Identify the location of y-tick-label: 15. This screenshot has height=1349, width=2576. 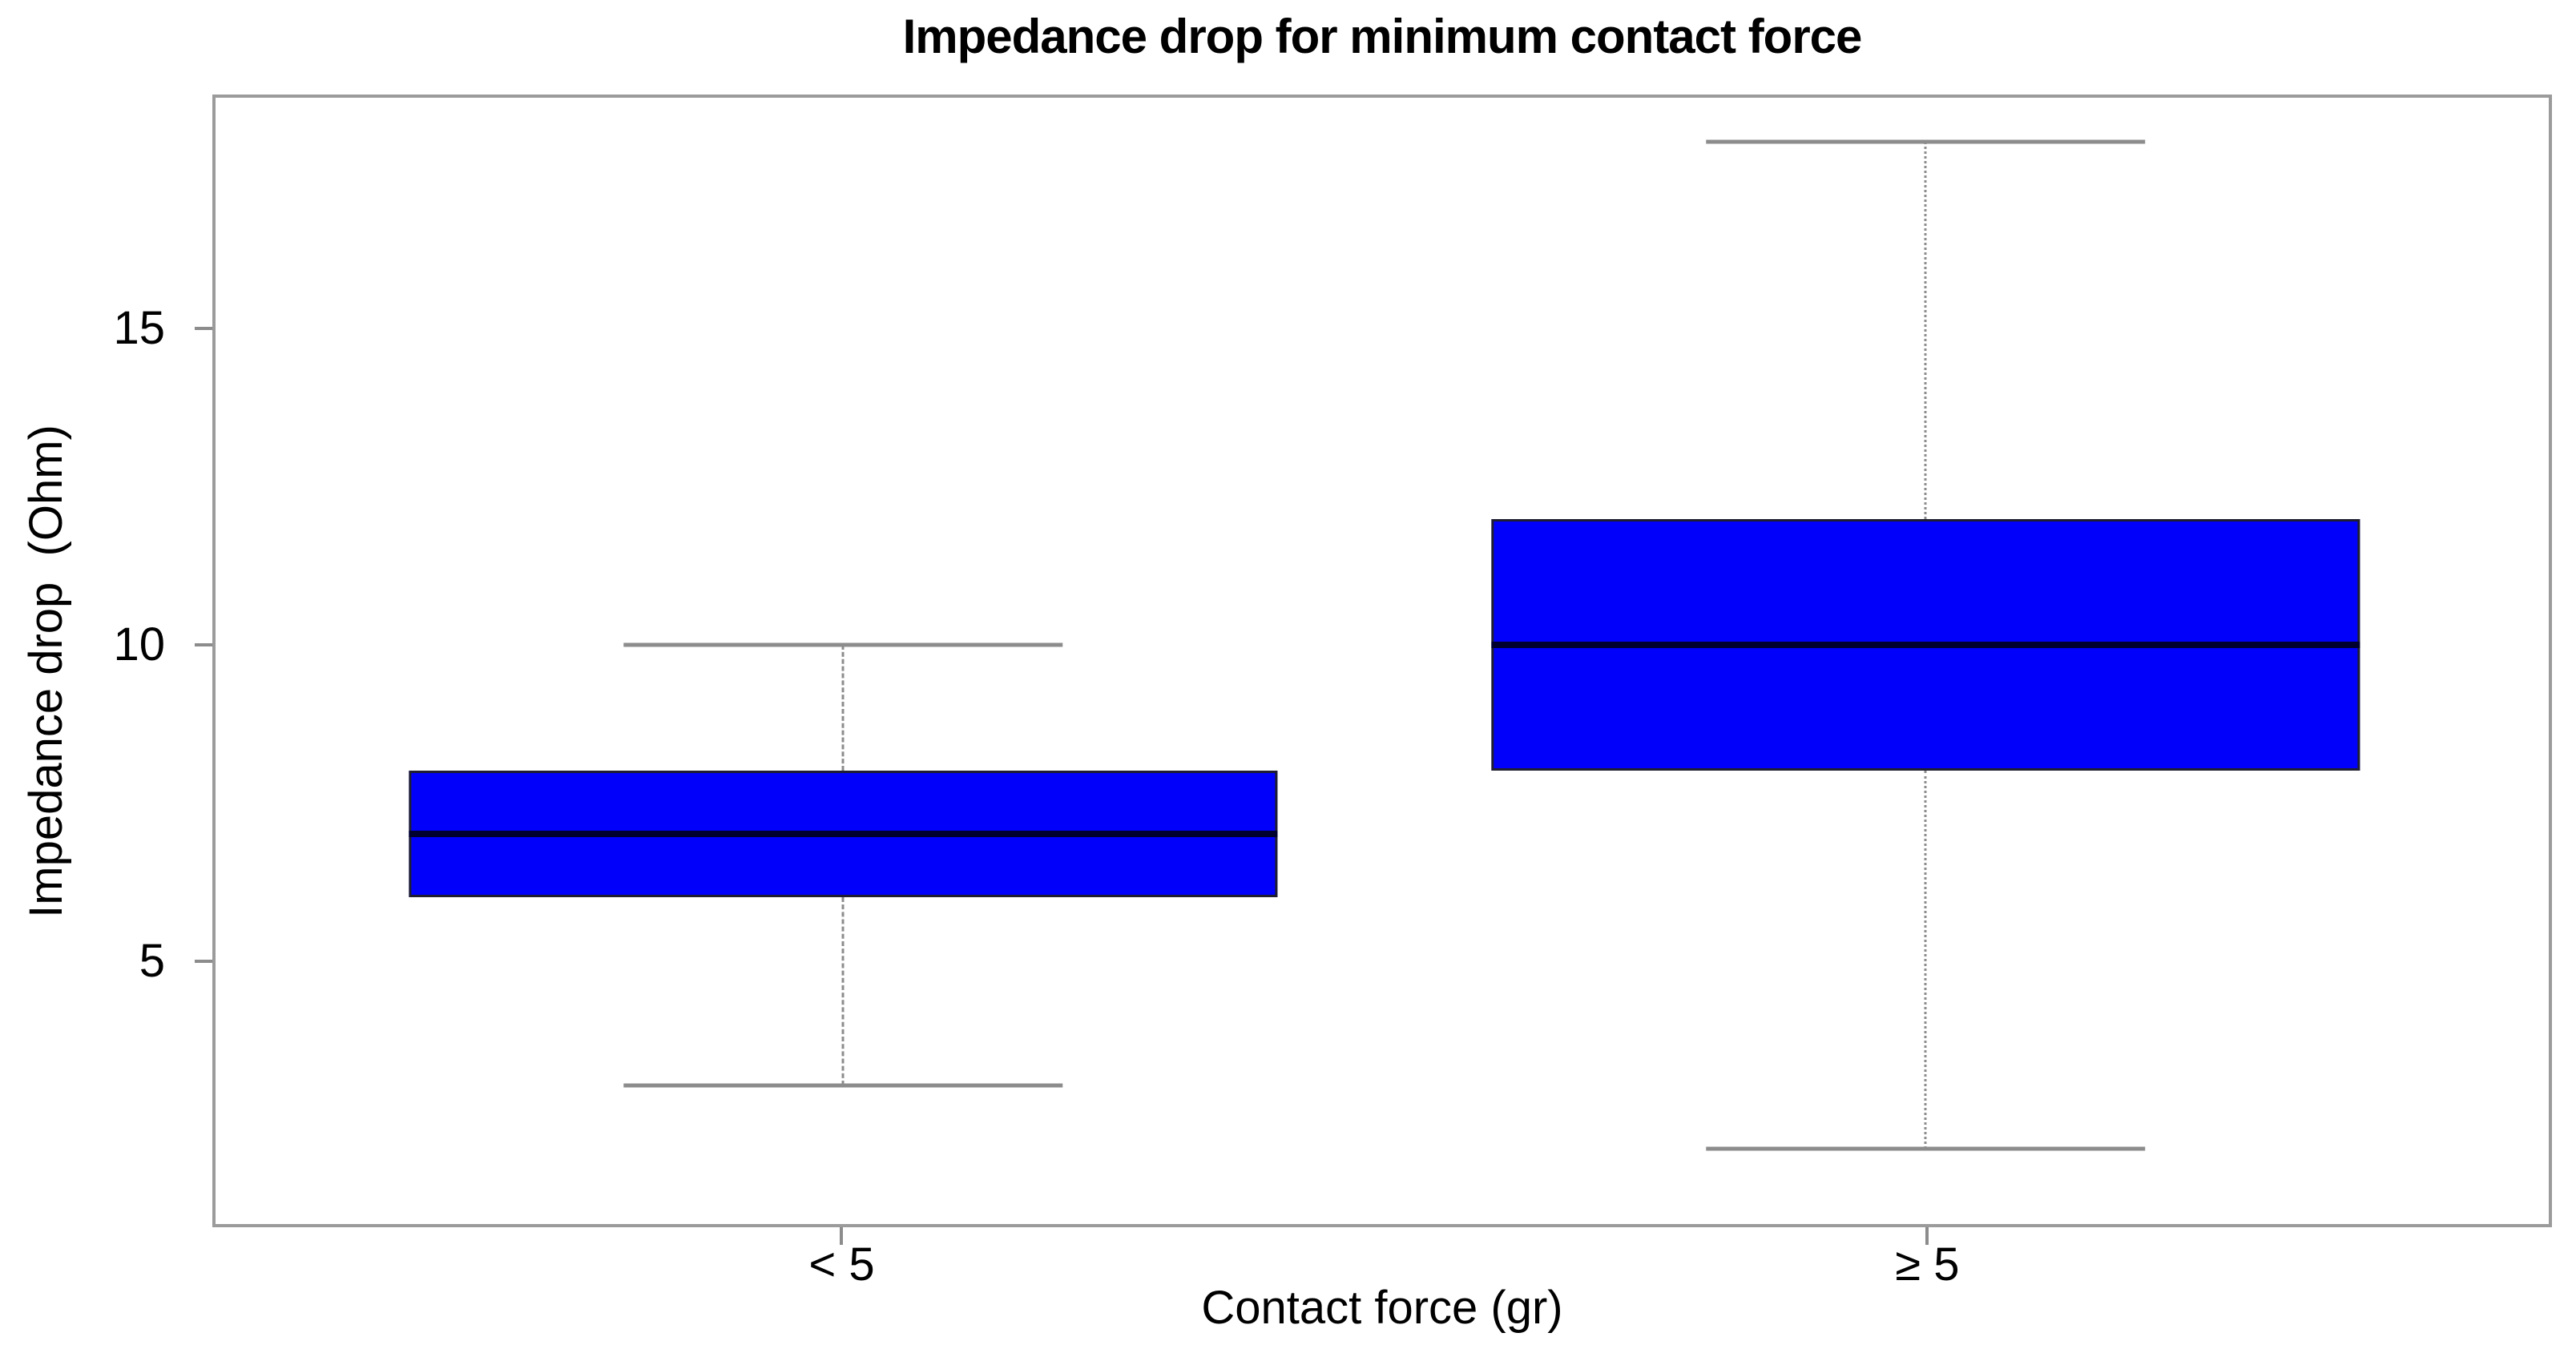
(139, 328).